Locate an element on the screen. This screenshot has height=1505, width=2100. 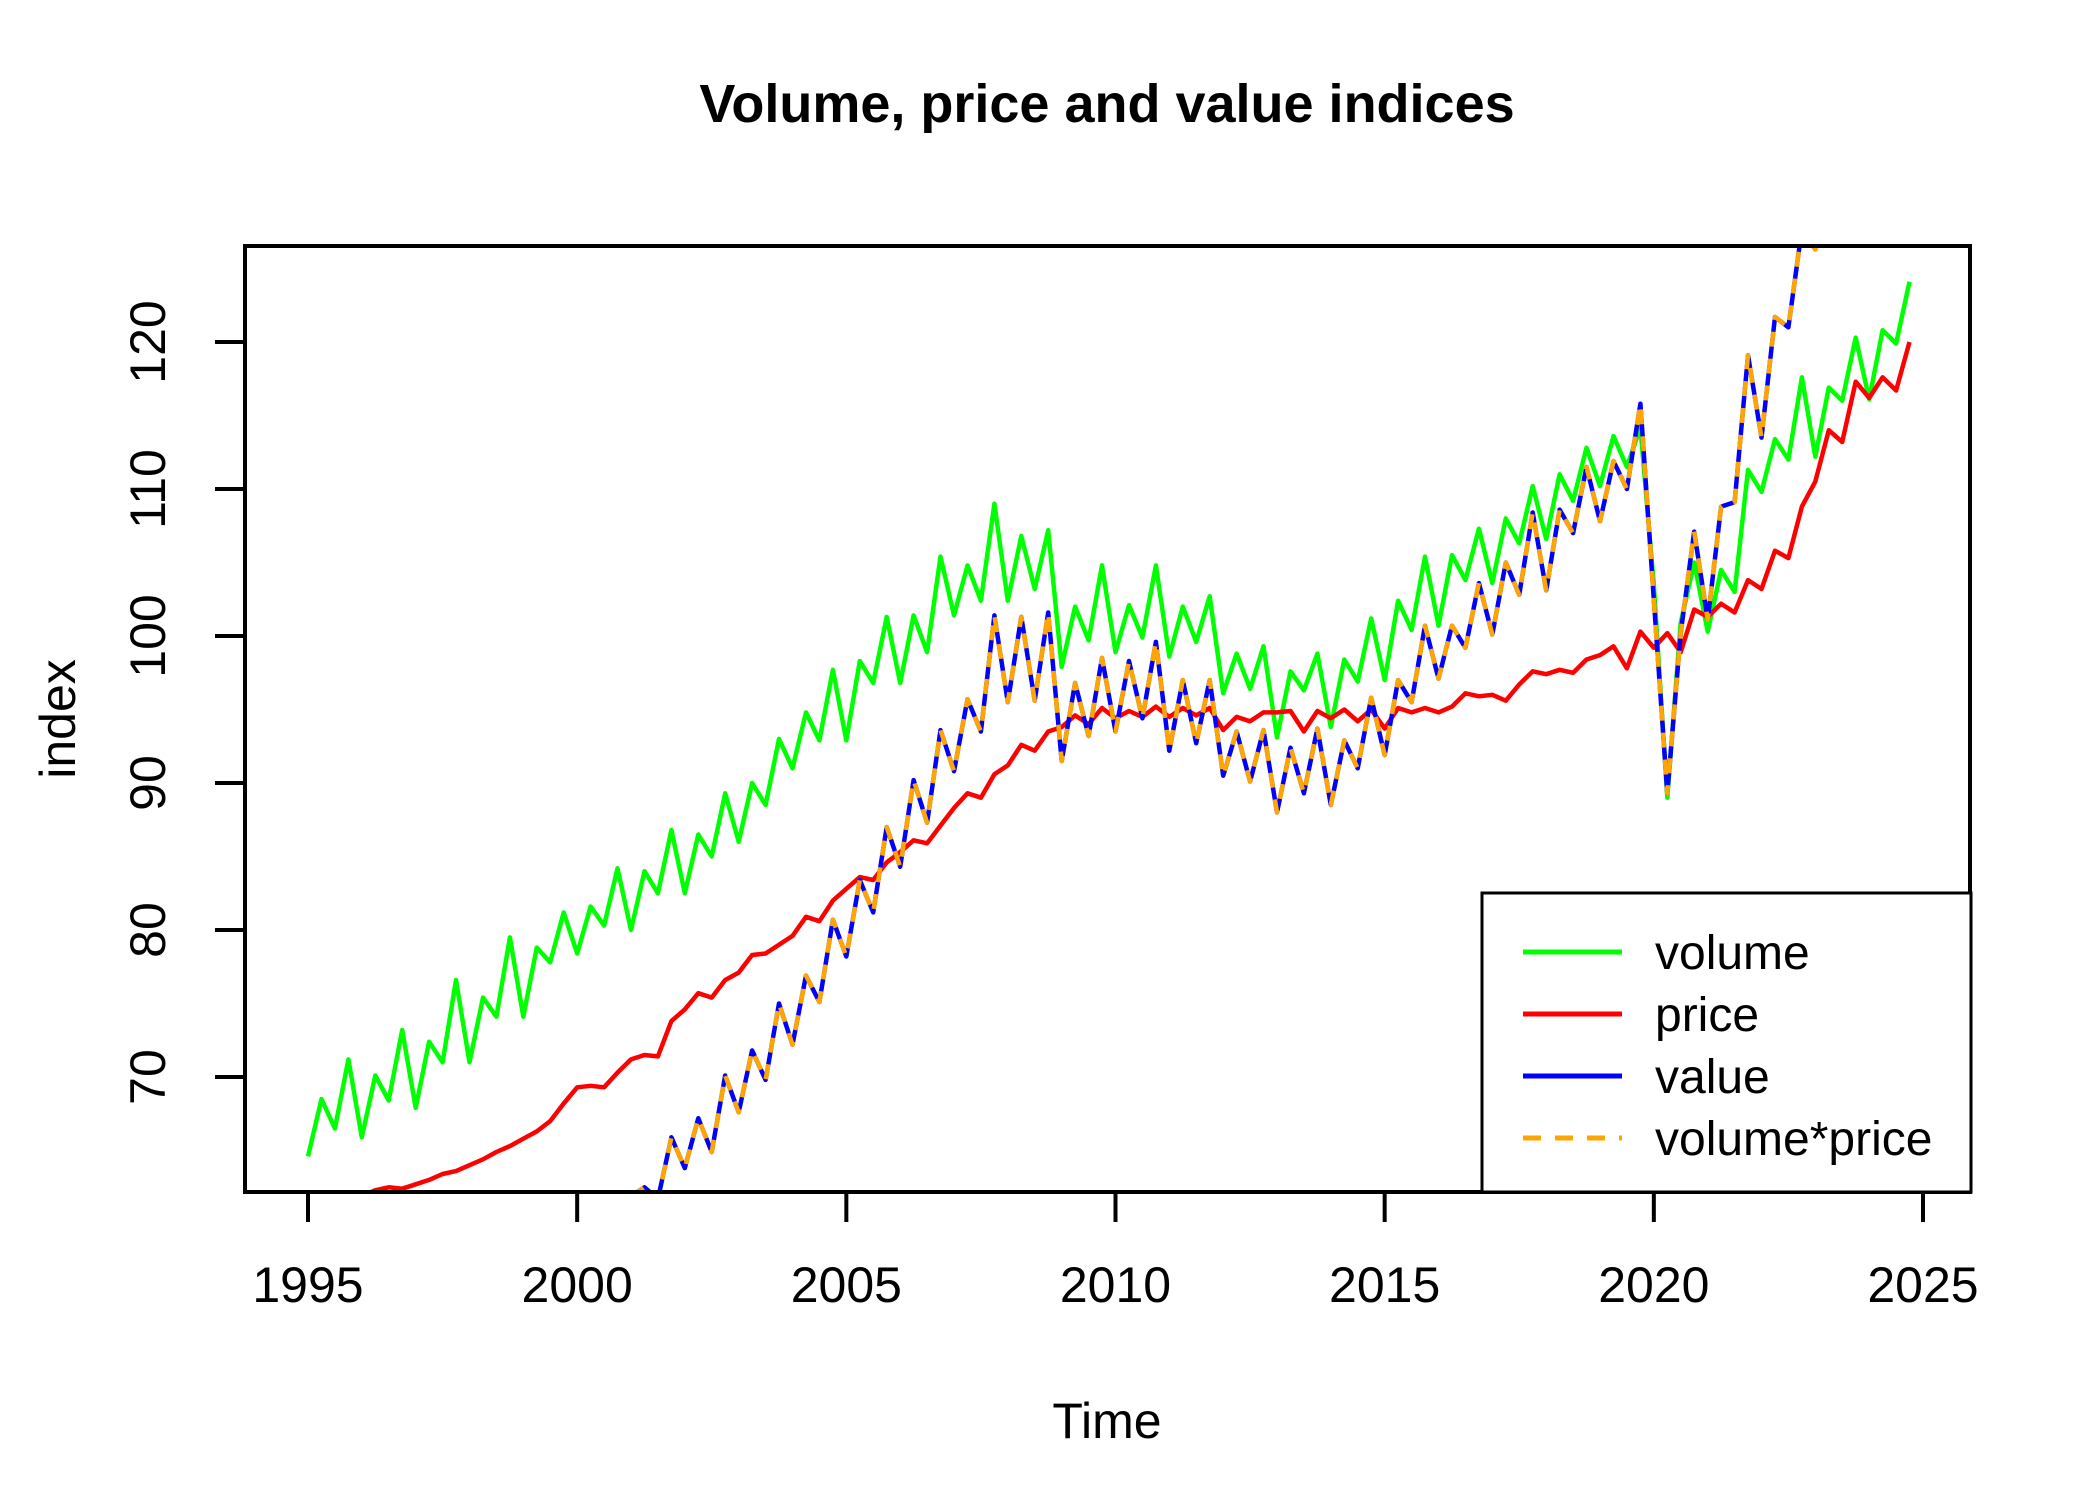
legend-box is located at coordinates (1726, 1042).